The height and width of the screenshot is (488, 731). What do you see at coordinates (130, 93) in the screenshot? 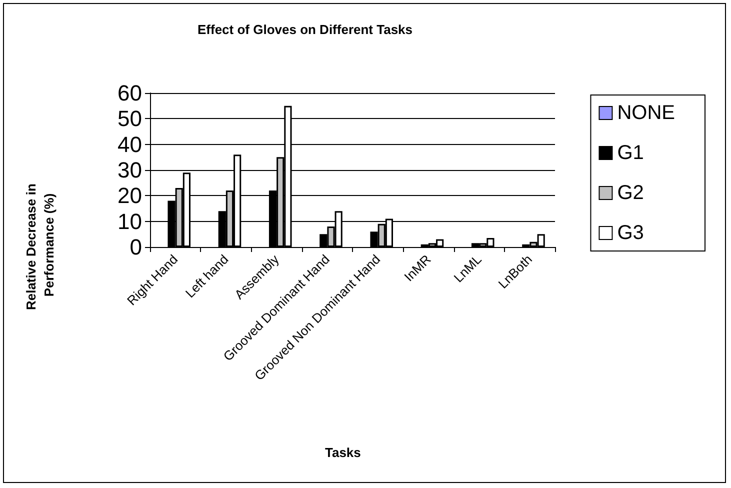
I see `y-tick-label: 60` at bounding box center [130, 93].